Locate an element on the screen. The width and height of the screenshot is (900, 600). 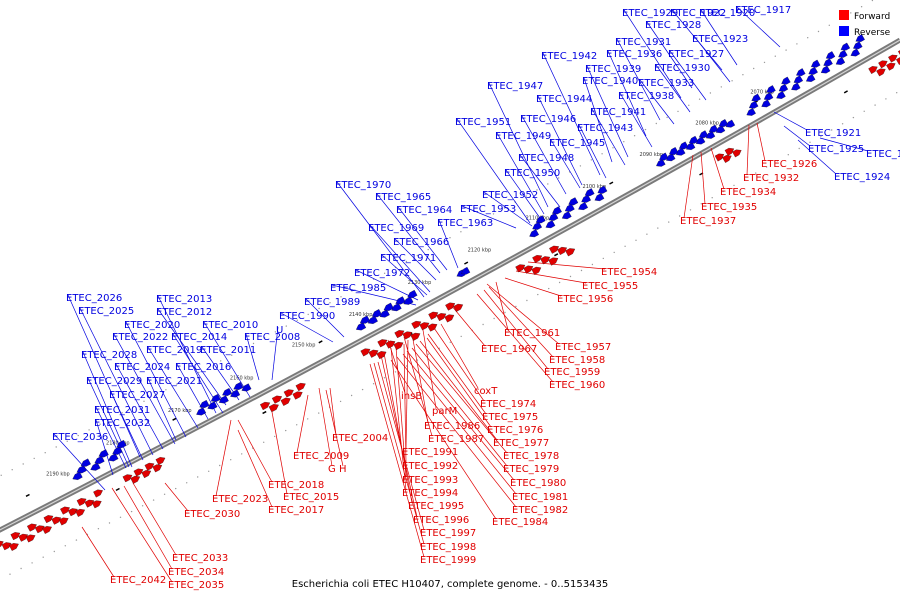
gene-label: ETEC_2020 is located at coordinates (152, 325).